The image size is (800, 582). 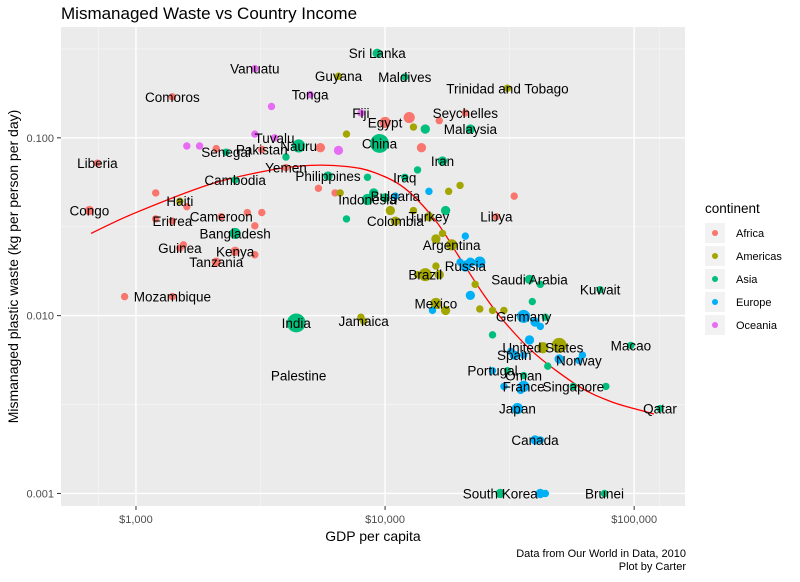 I want to click on country-label: Comoros, so click(x=172, y=97).